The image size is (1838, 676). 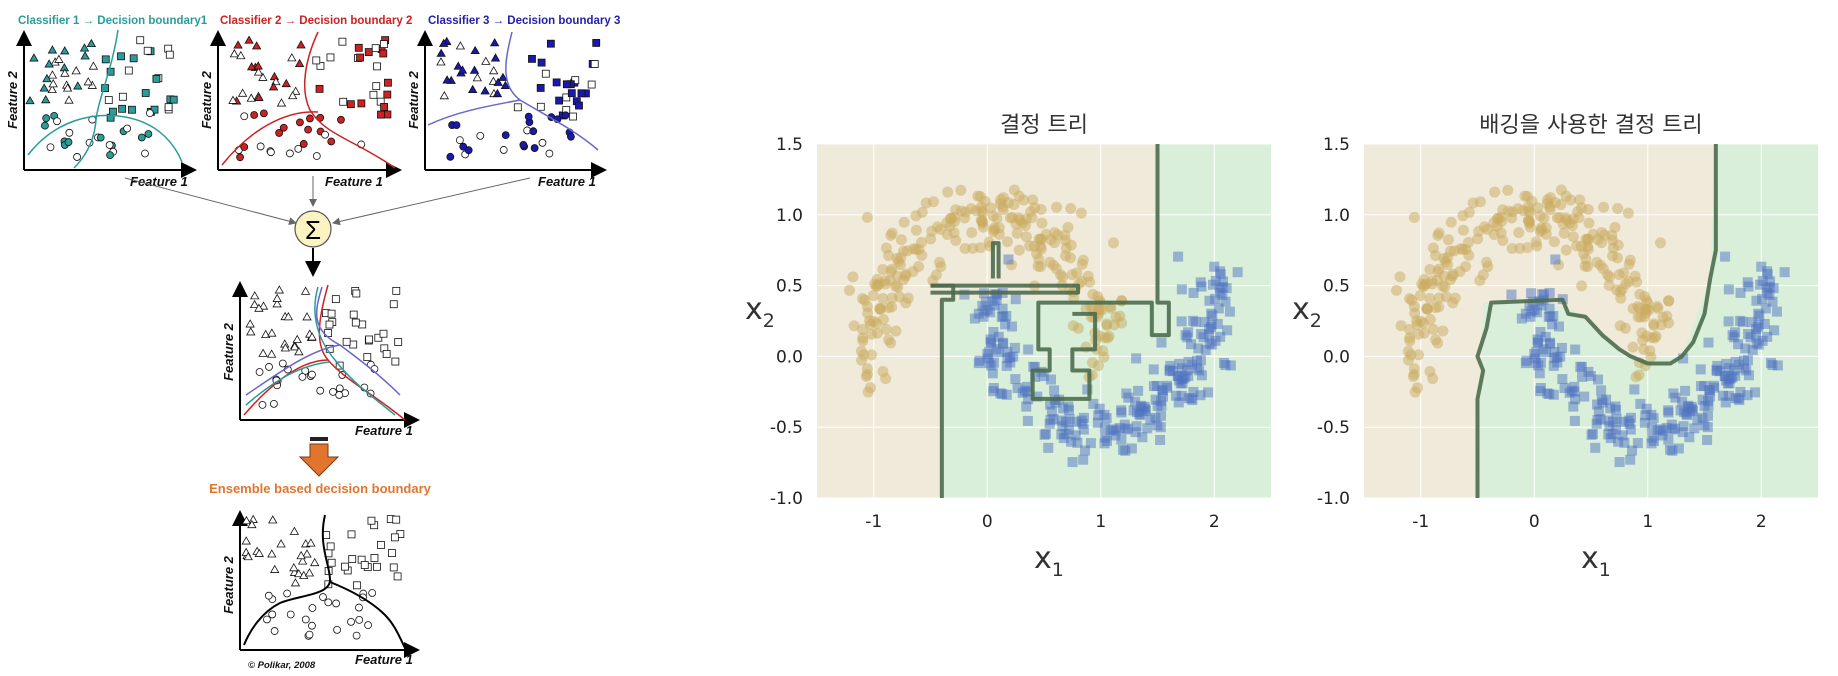 I want to click on feature-2-label: Feature 2, so click(x=228, y=584).